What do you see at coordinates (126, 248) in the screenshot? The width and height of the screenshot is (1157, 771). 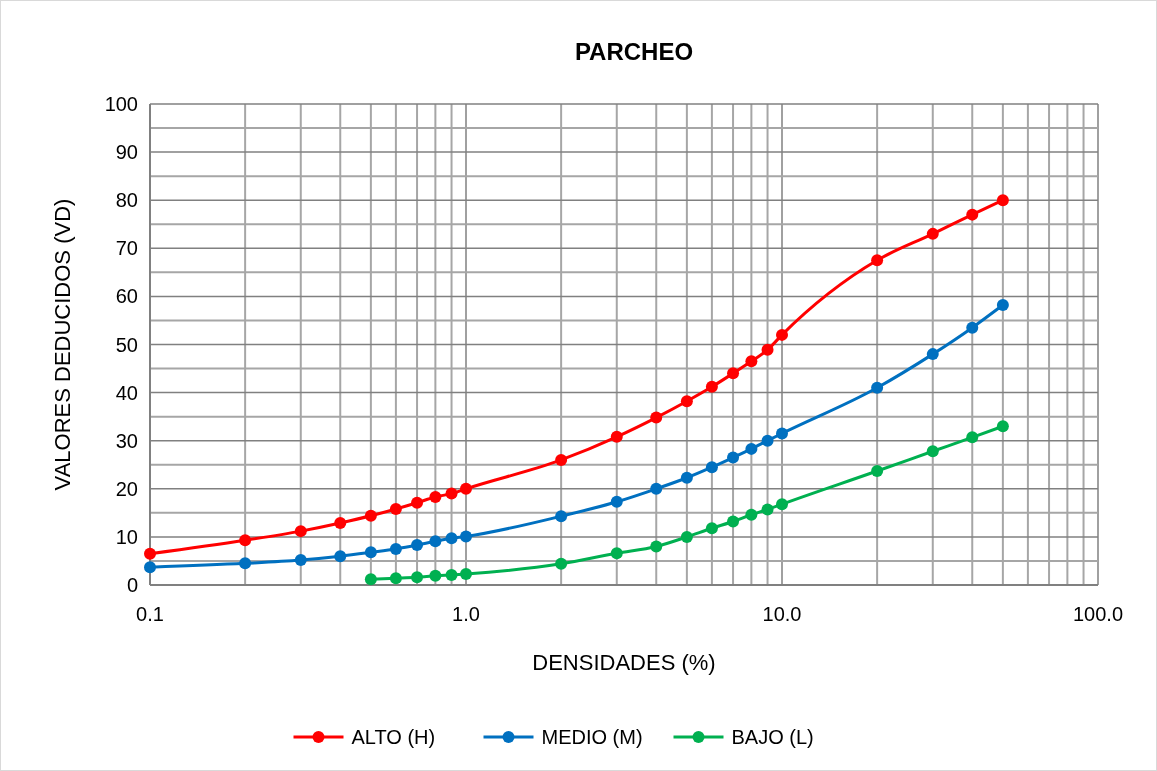 I see `y-tick-label: 70` at bounding box center [126, 248].